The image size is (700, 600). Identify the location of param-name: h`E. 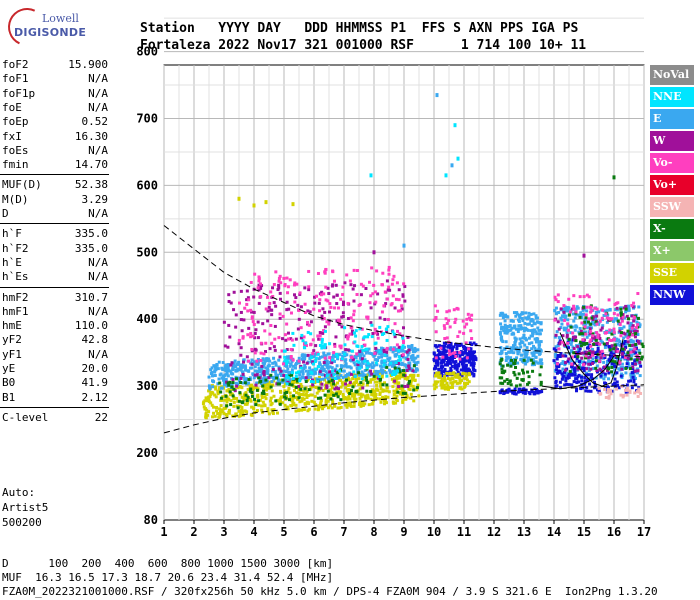
(12, 262).